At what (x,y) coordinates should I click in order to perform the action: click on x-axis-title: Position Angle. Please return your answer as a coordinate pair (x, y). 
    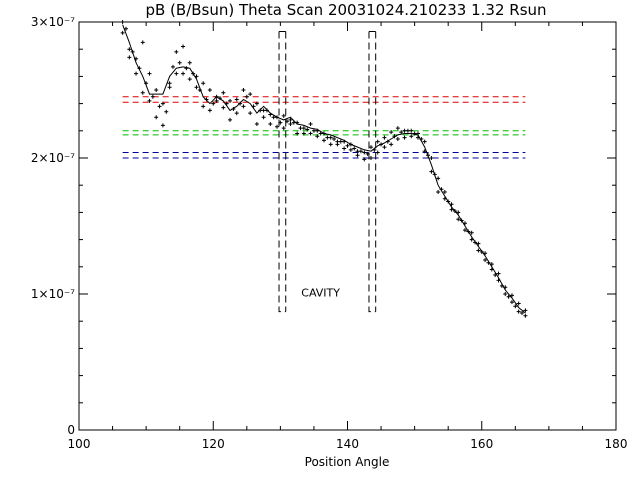
    Looking at the image, I should click on (347, 462).